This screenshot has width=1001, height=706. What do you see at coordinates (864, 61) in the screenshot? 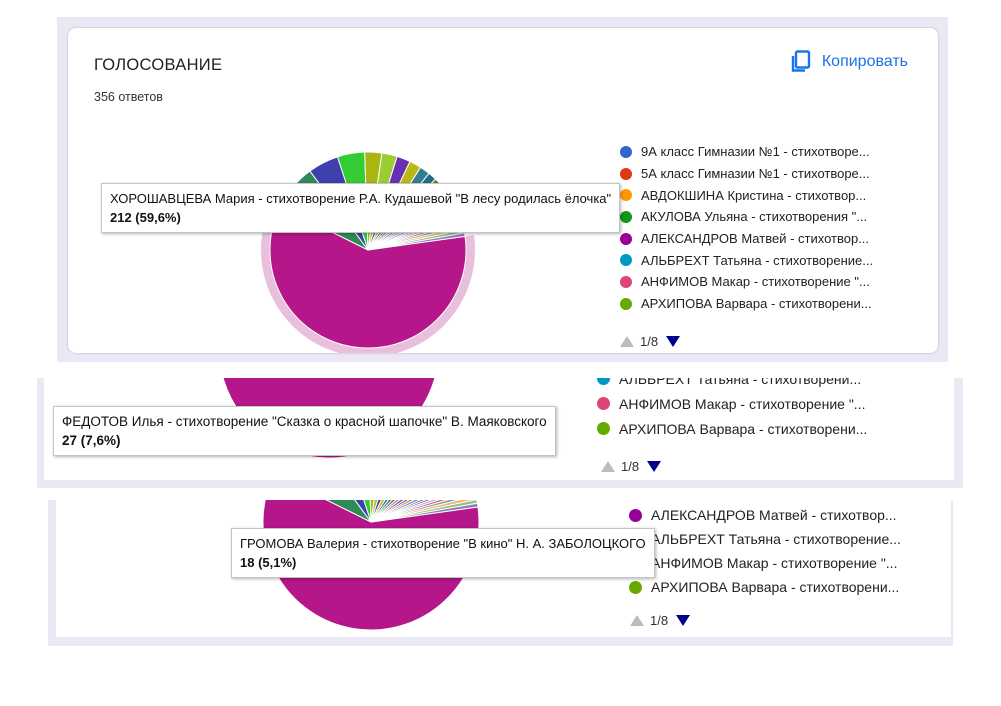
I see `copy-label: Копировать` at bounding box center [864, 61].